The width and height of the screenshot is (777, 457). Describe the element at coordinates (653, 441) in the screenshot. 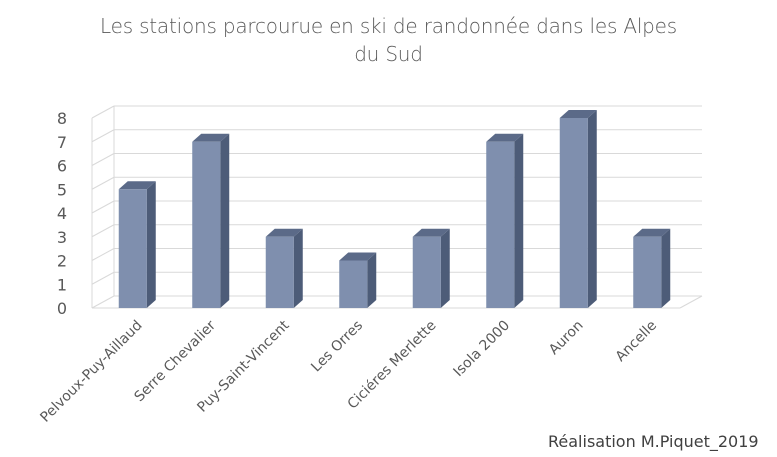

I see `credit-text: Réalisation M.Piquet_2019` at that location.